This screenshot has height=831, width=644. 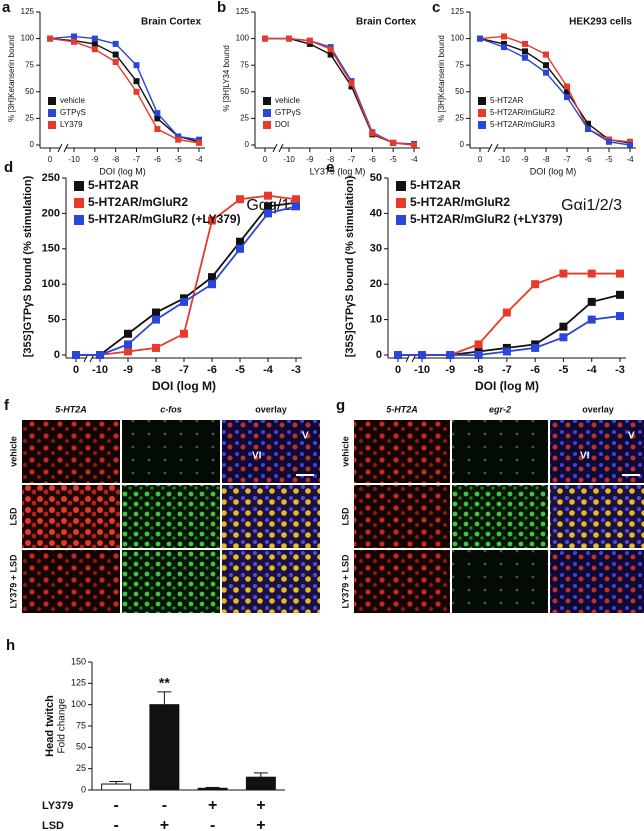 What do you see at coordinates (13, 516) in the screenshot?
I see `row-label: LSD` at bounding box center [13, 516].